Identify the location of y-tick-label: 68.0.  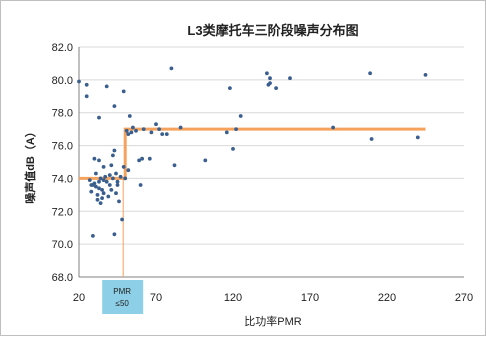
(62, 278).